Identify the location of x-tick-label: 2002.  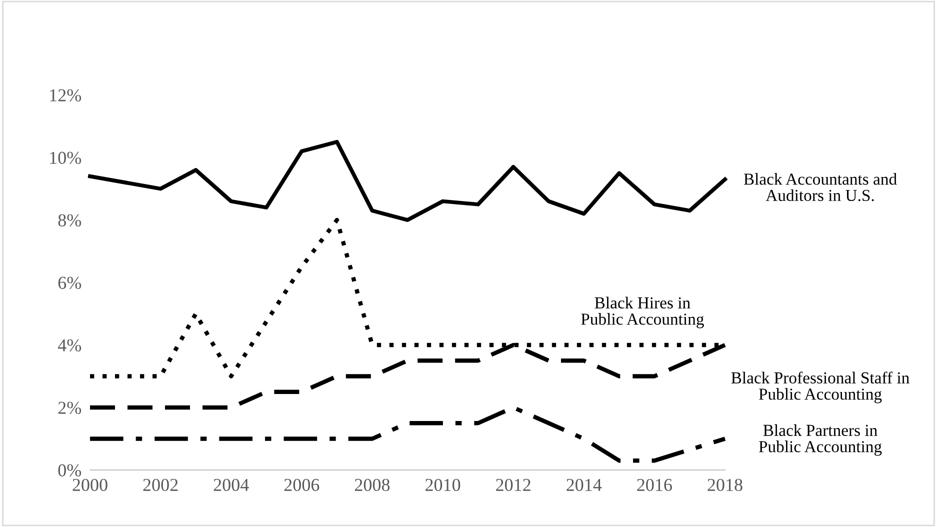
(160, 485).